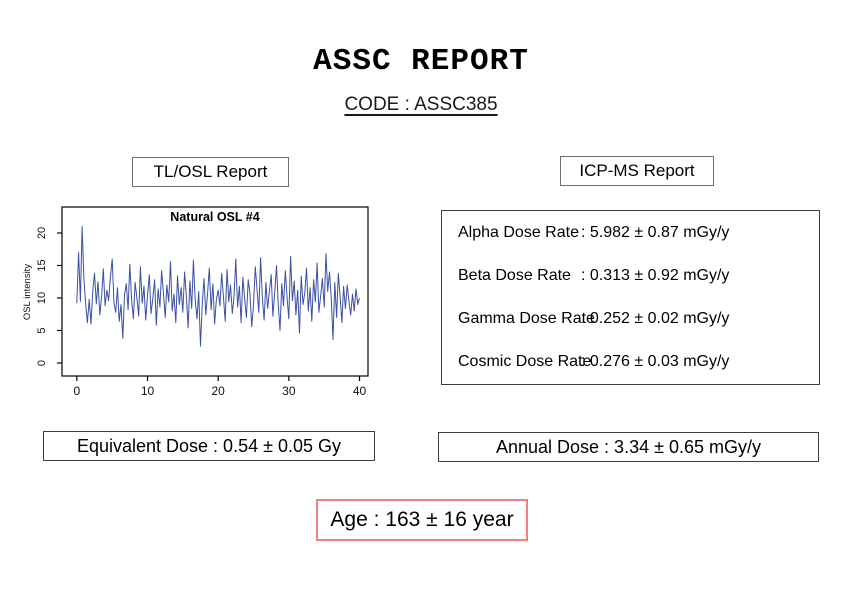 The width and height of the screenshot is (842, 595). What do you see at coordinates (42, 330) in the screenshot?
I see `y-axis-tick-label: 5` at bounding box center [42, 330].